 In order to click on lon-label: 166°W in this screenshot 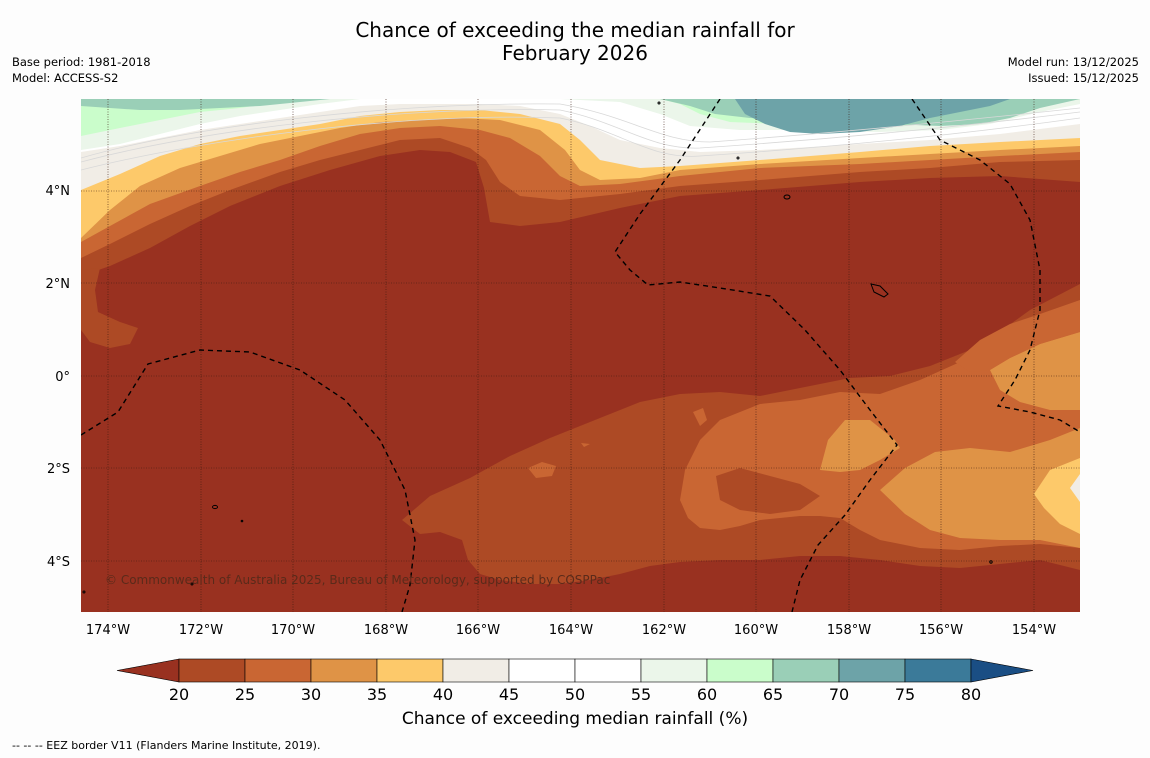, I will do `click(478, 630)`.